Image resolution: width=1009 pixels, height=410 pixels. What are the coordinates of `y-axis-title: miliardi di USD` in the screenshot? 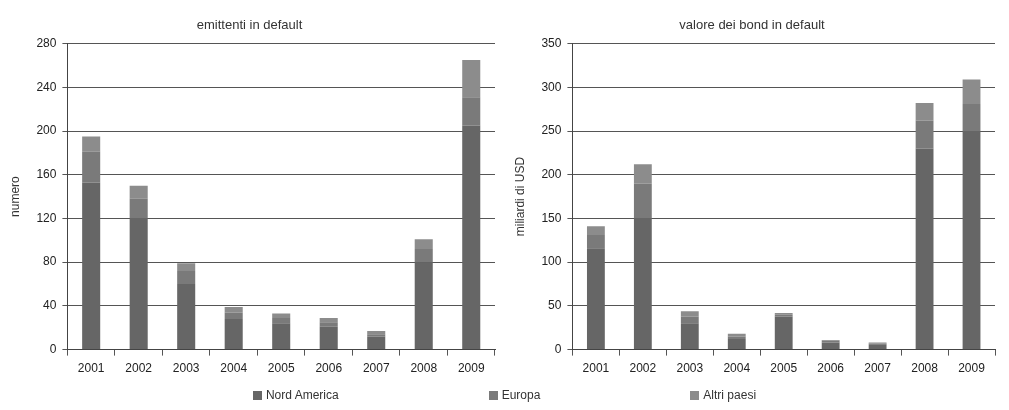 It's located at (519, 196).